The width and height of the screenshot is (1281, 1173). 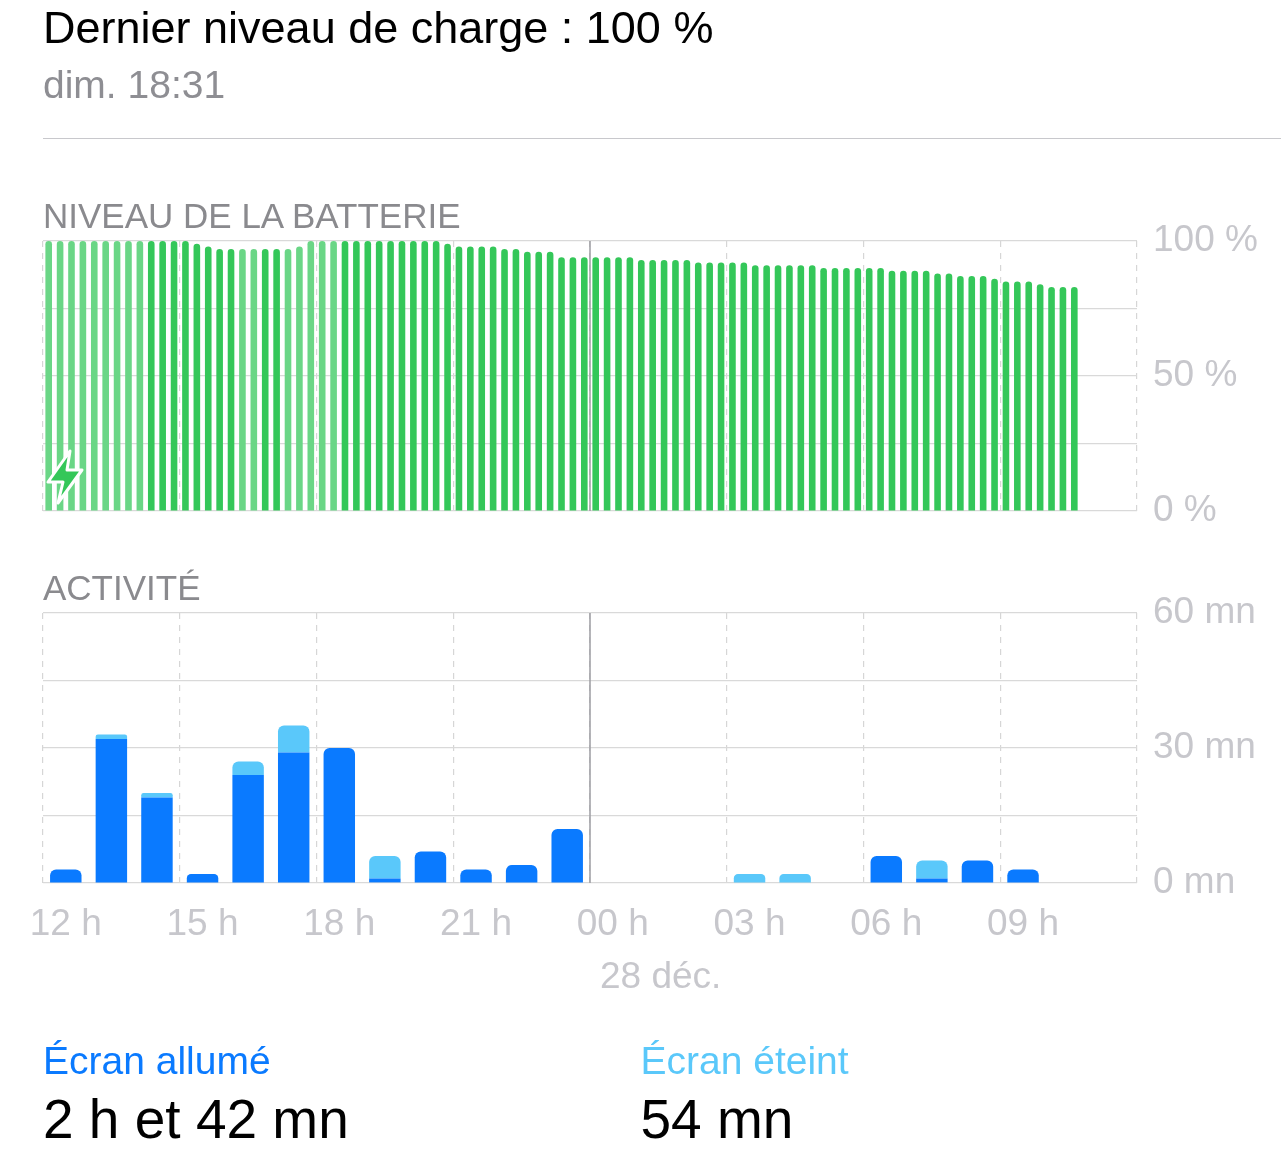 What do you see at coordinates (339, 923) in the screenshot?
I see `x-tick-label: 18 h` at bounding box center [339, 923].